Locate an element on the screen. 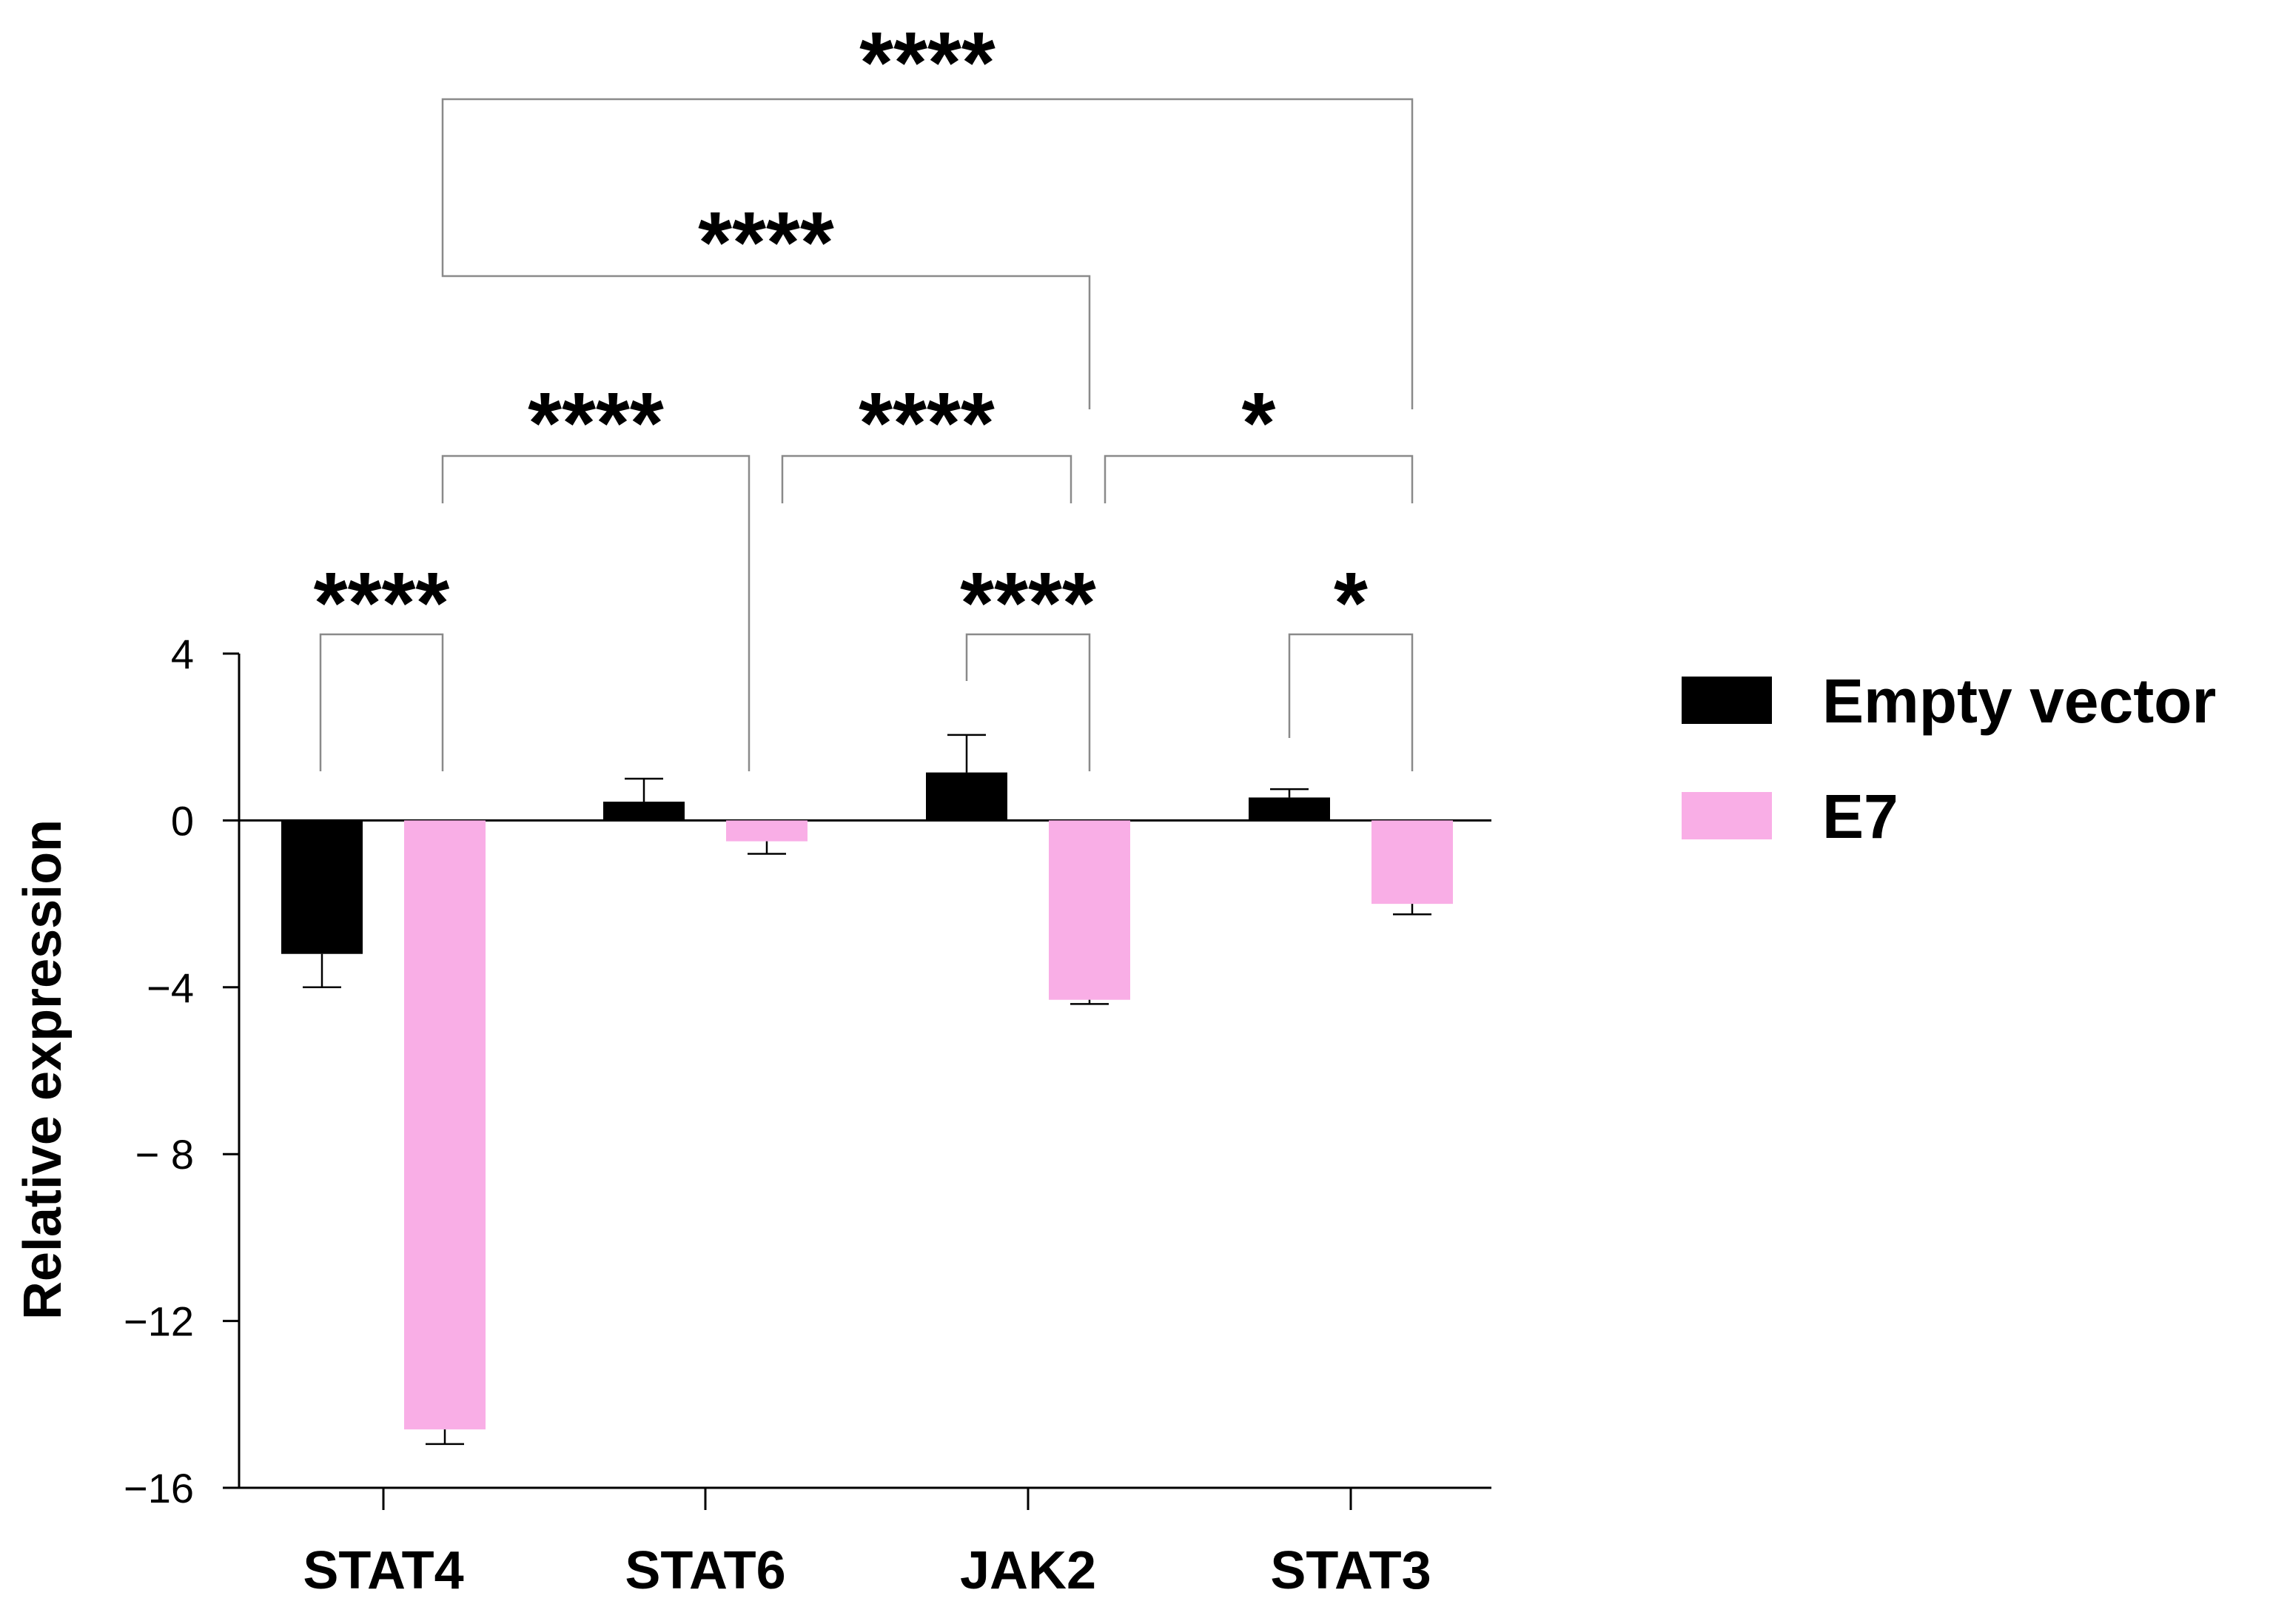 This screenshot has width=2273, height=1624. legend-label: E7 is located at coordinates (1860, 816).